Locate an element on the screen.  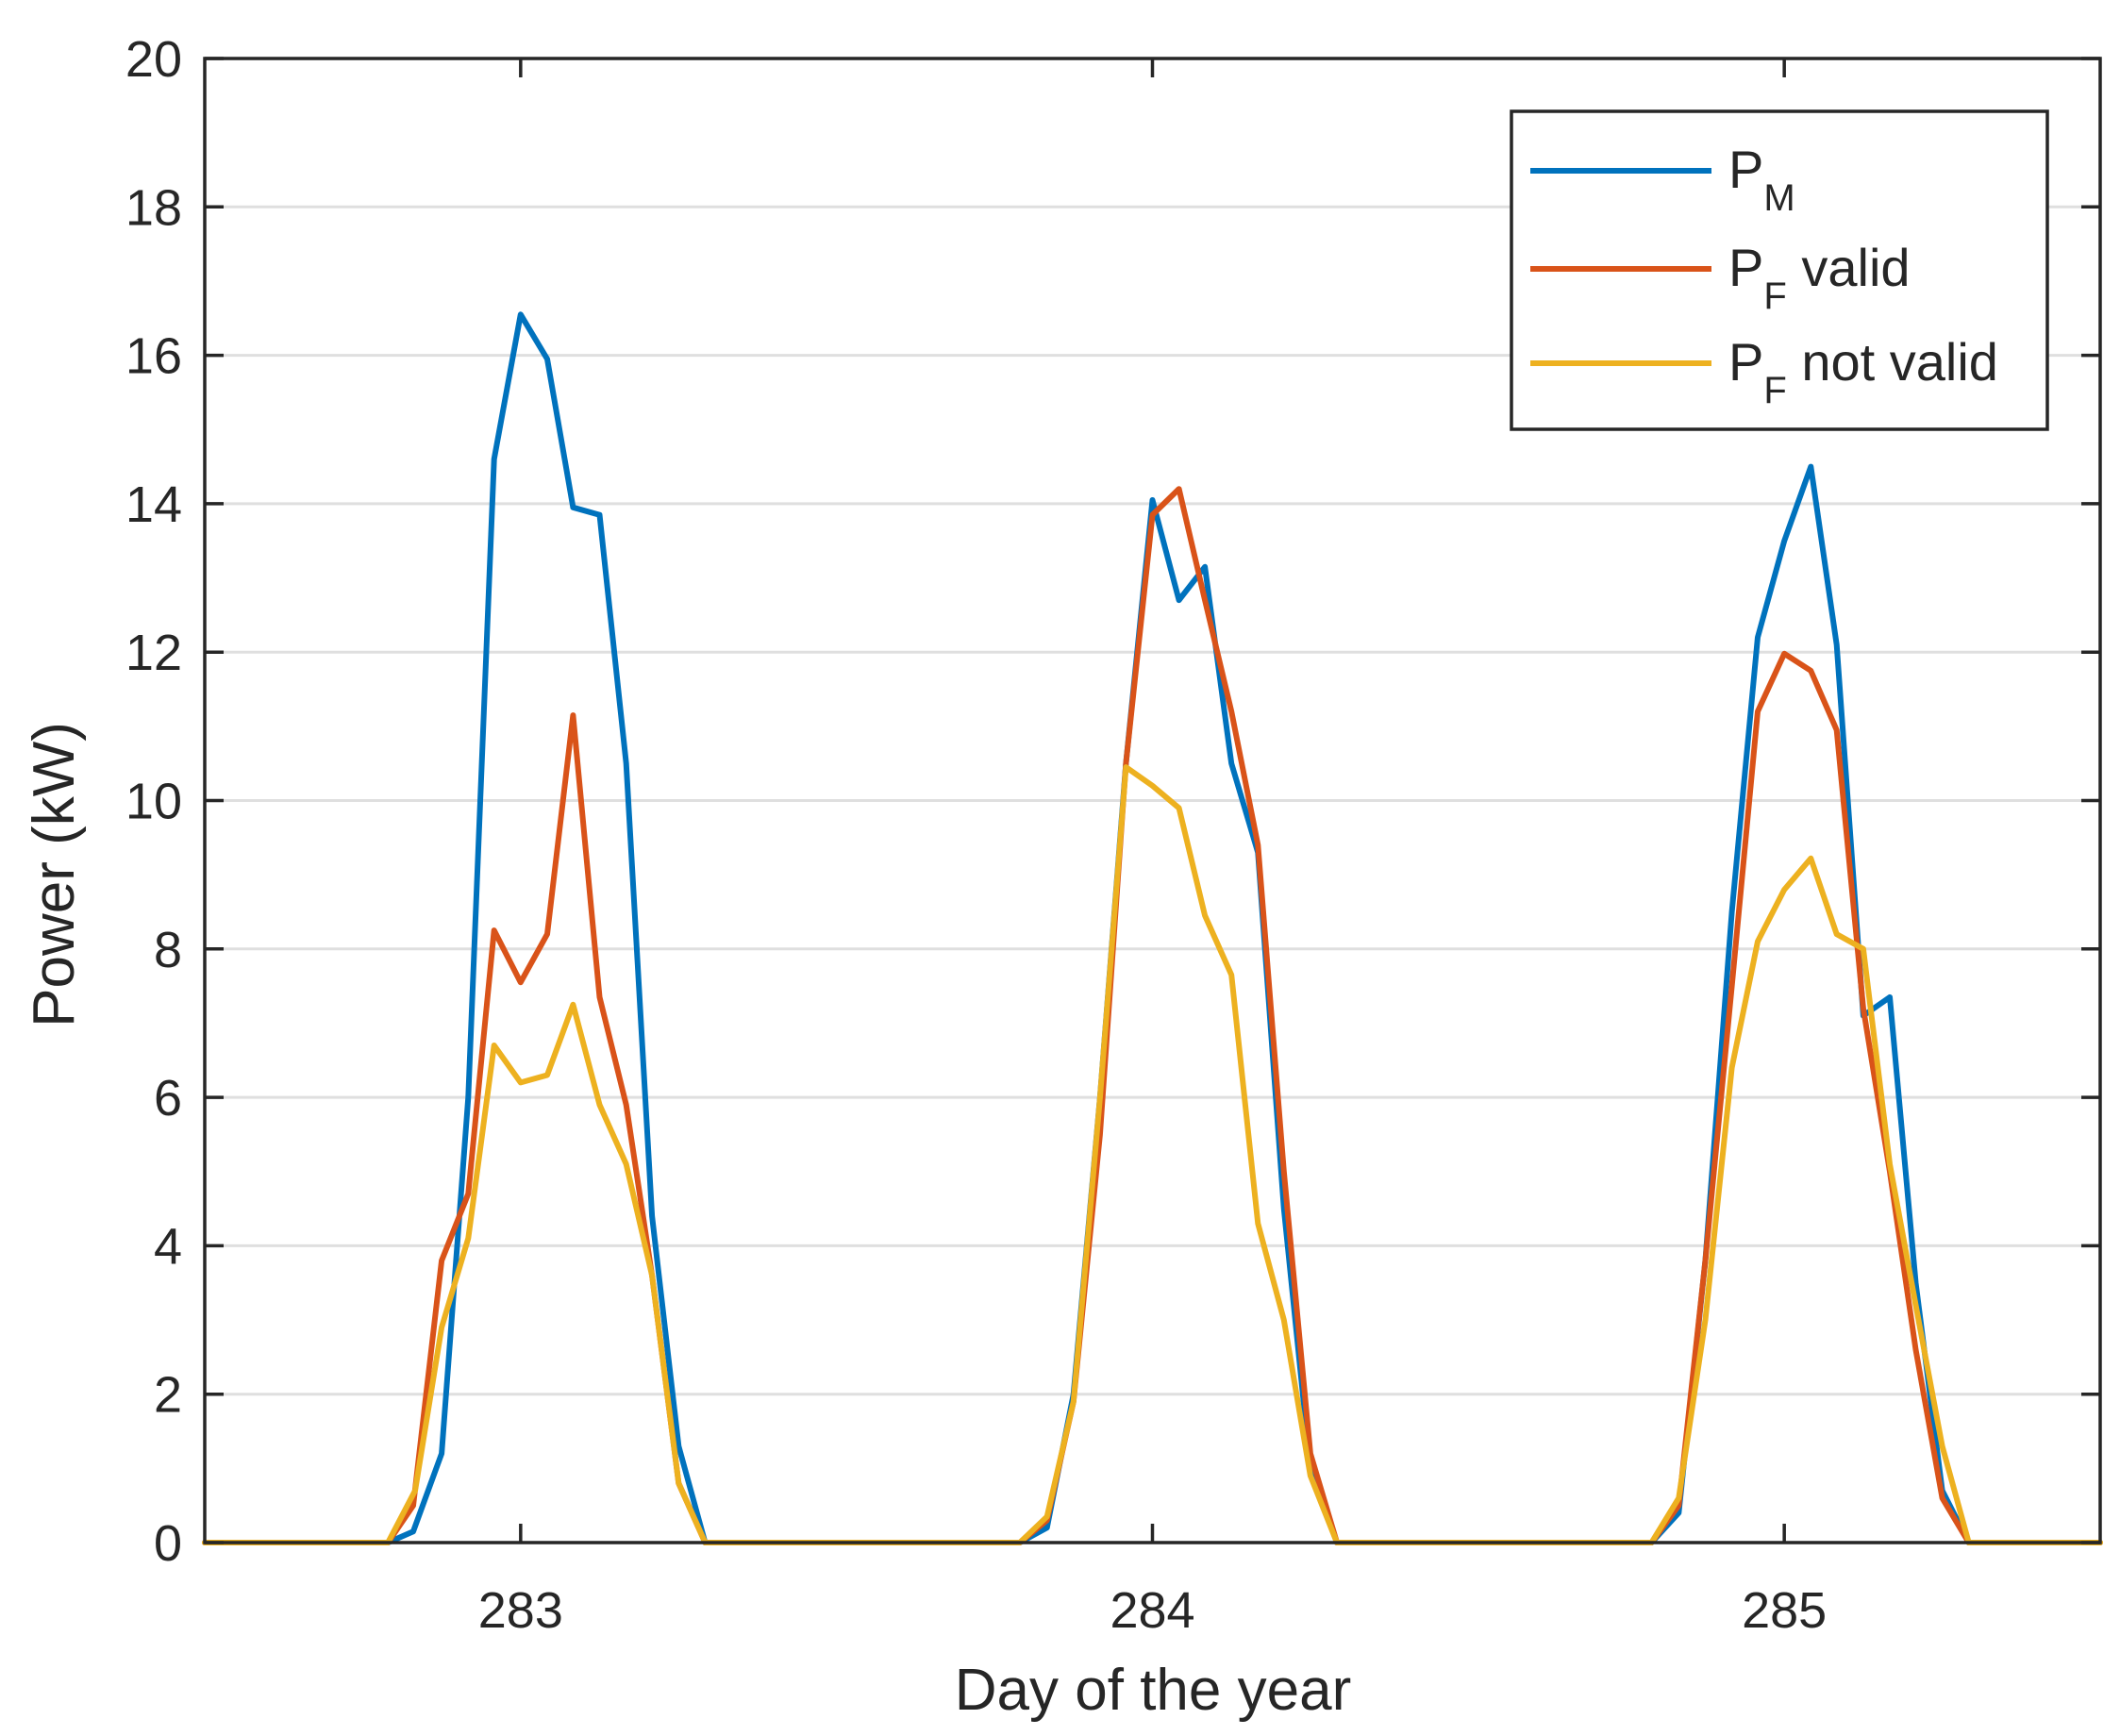
x-tick-label: 285 is located at coordinates (1784, 1610).